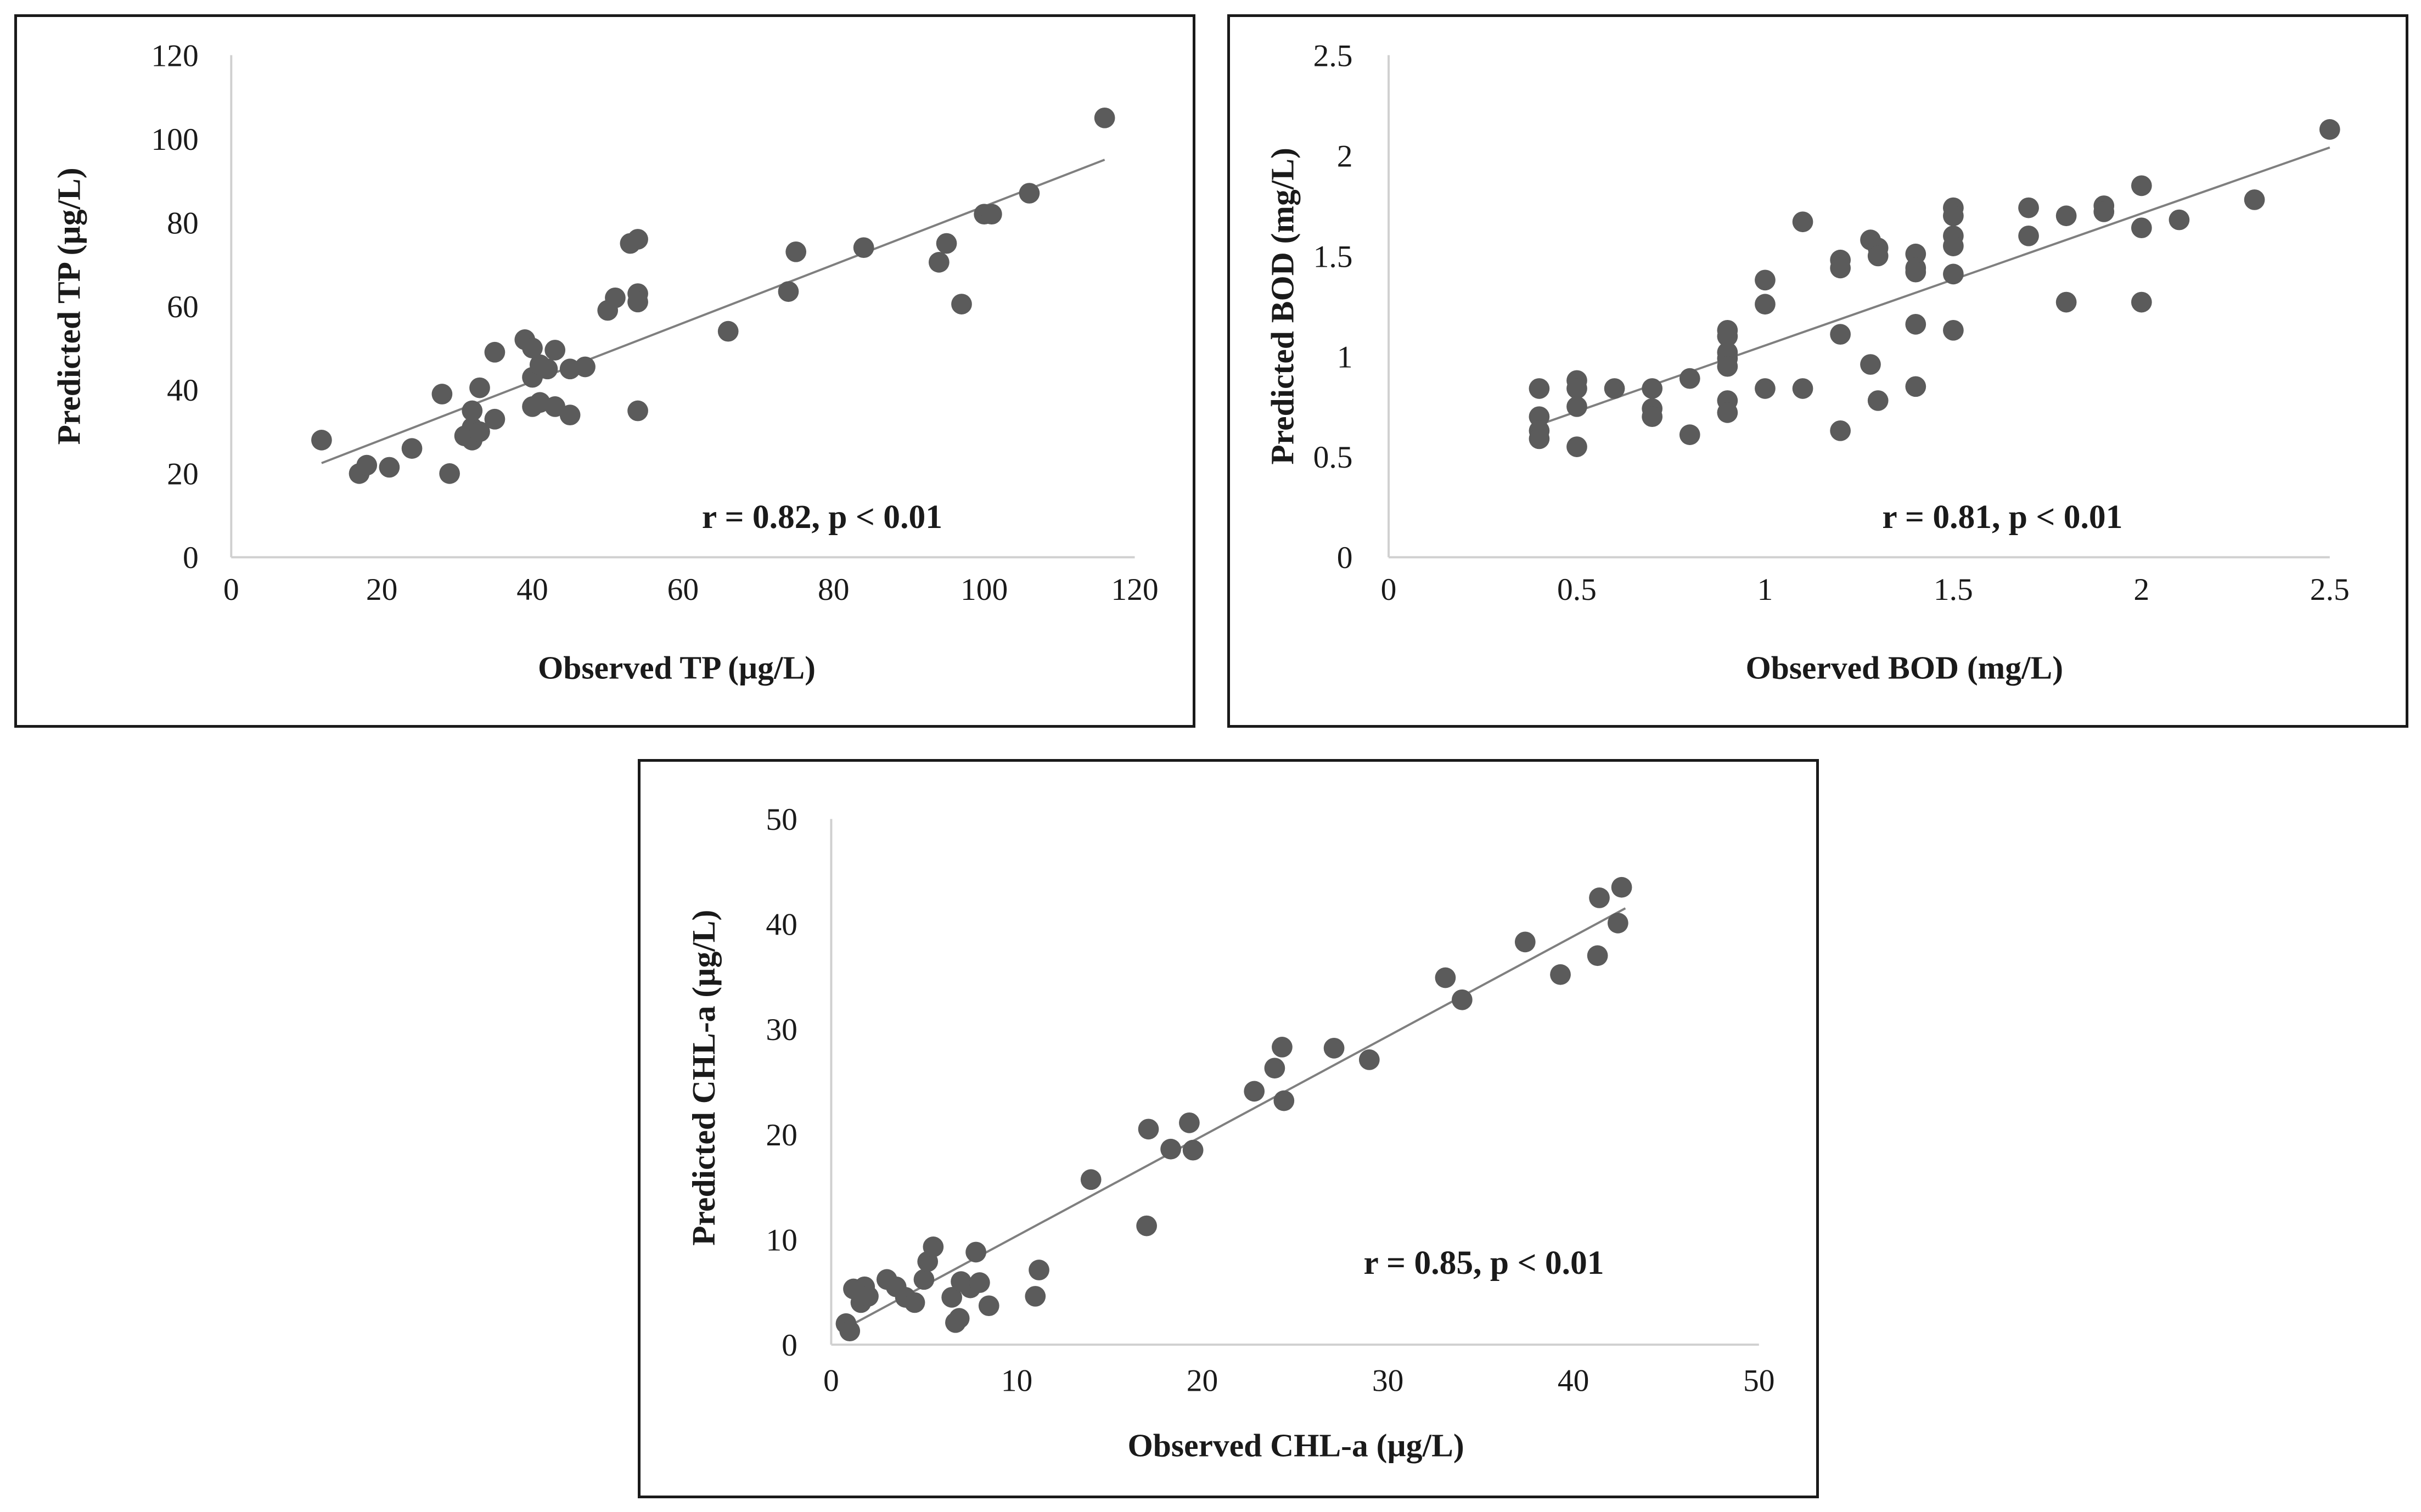  What do you see at coordinates (822, 517) in the screenshot?
I see `tp-stats-annotation: r = 0.82, p < 0.01` at bounding box center [822, 517].